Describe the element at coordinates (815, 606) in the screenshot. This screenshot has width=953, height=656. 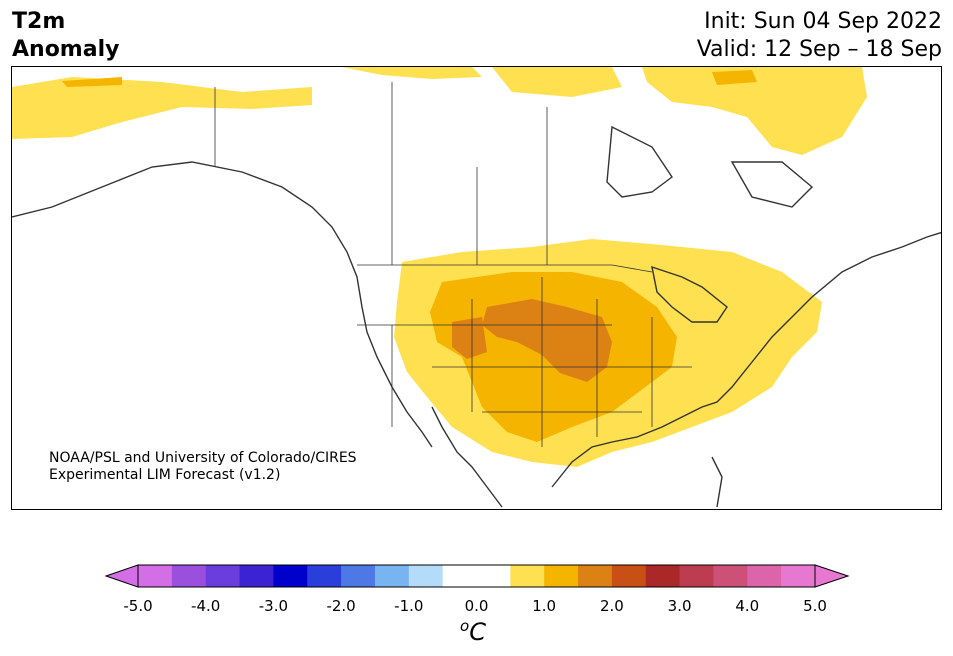
I see `colorbar-tick-label: 5.0` at that location.